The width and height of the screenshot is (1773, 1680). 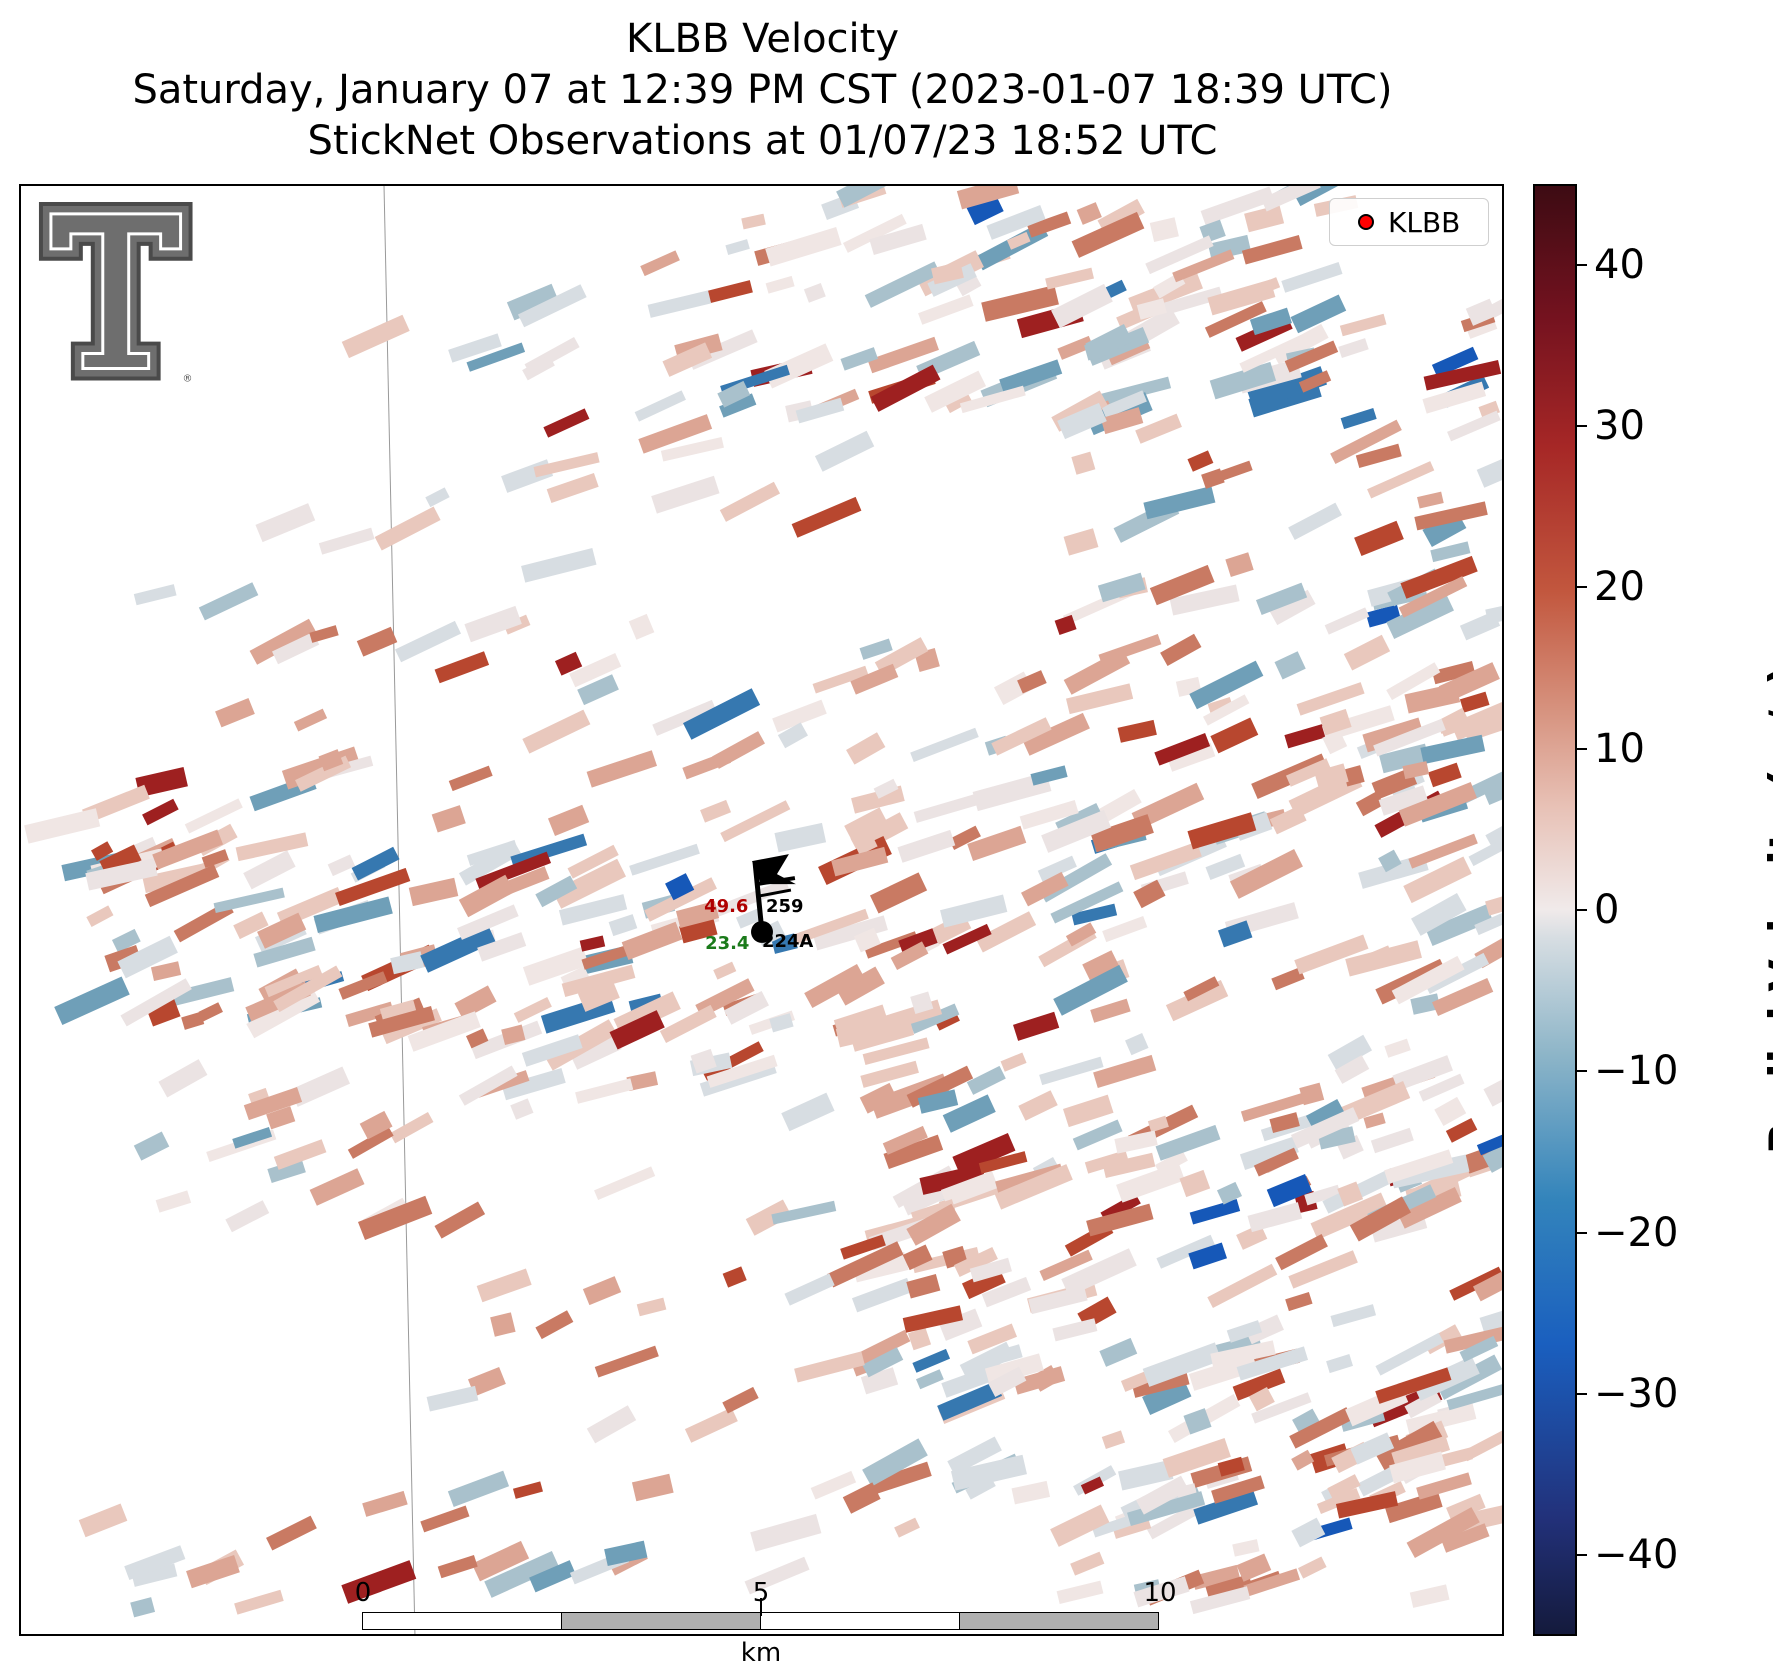 I want to click on sticknet-station-plot: 49.6 259 23.4 224A, so click(x=758, y=904).